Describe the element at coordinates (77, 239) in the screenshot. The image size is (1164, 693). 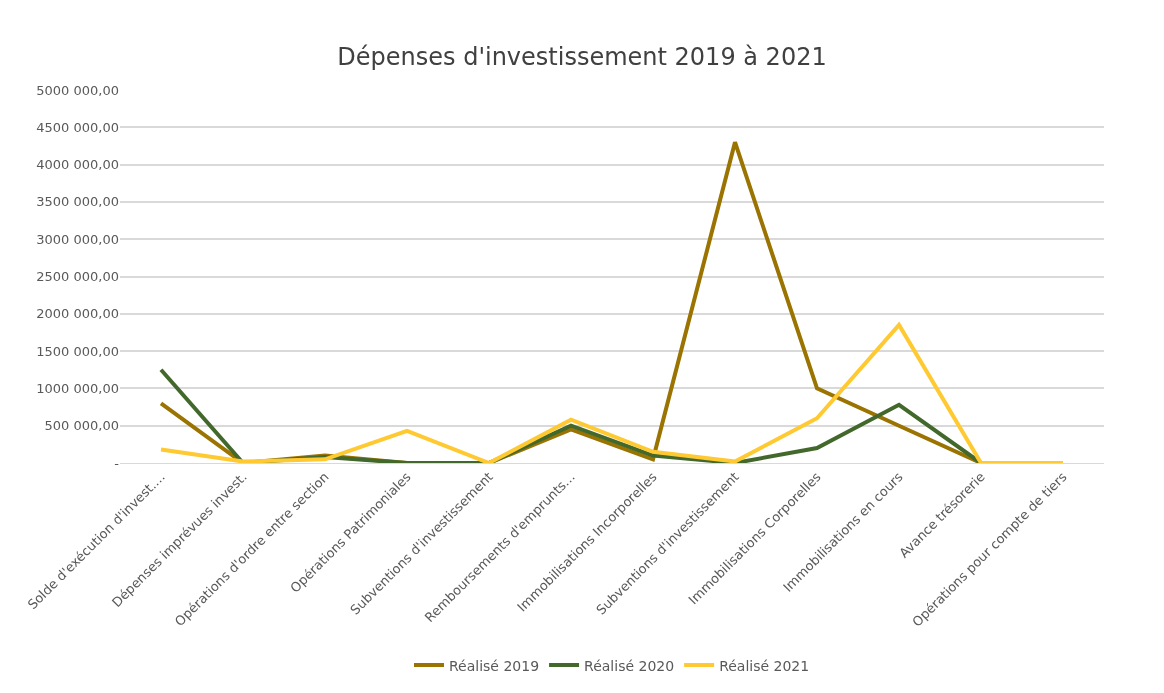
I see `y-tick-label: 3000 000,00` at that location.